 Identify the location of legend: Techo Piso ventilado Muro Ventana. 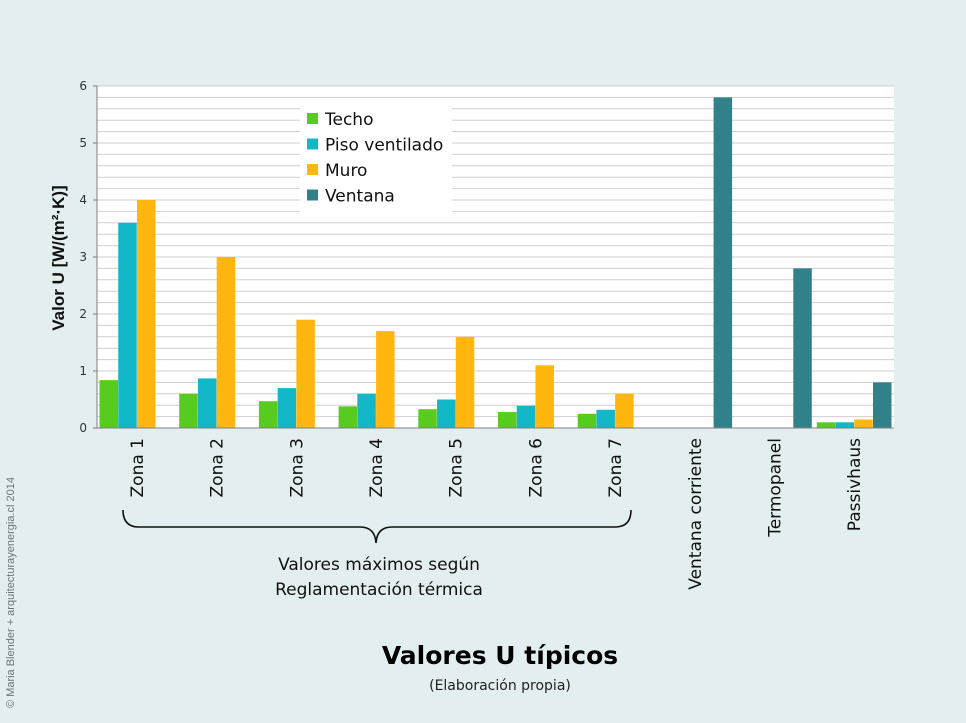
(376, 158).